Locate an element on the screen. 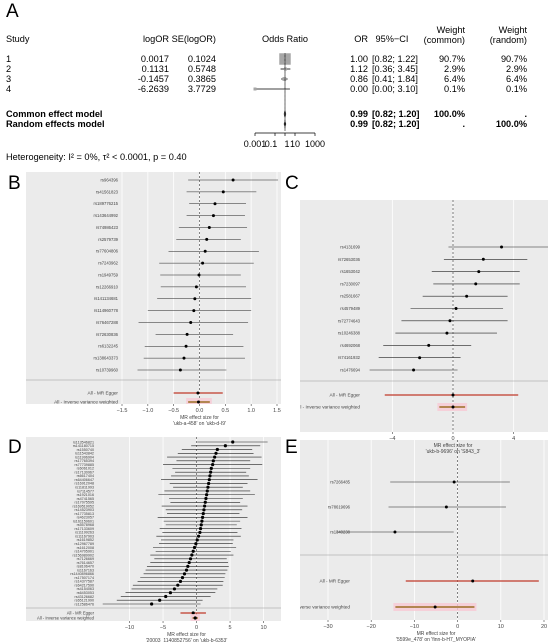 The height and width of the screenshot is (642, 550). x-axis-title: MR effect size for is located at coordinates (453, 446).